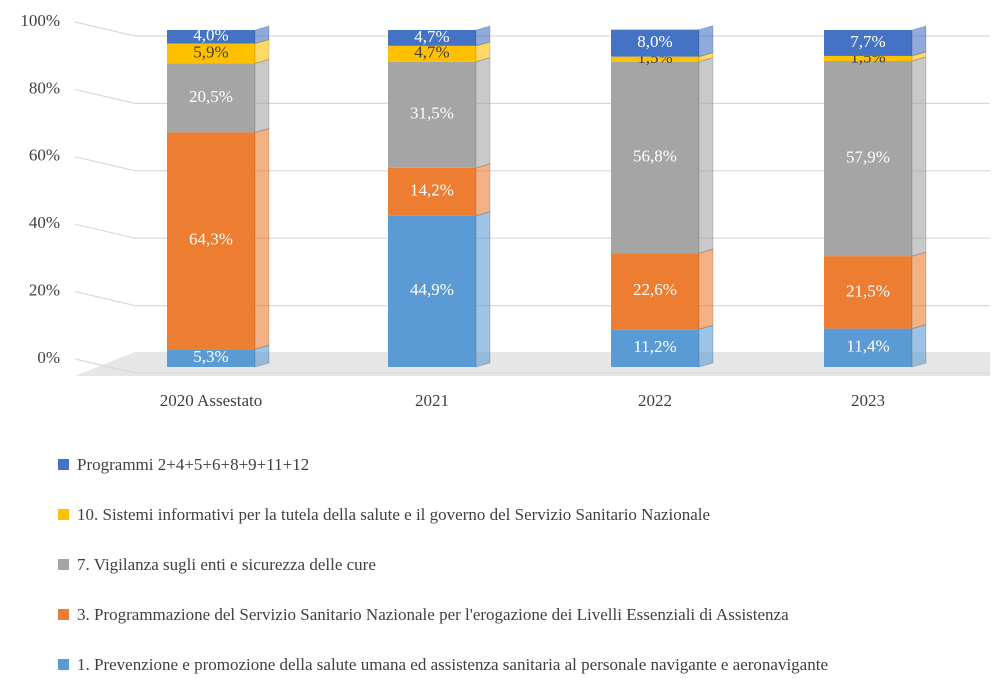 Image resolution: width=993 pixels, height=693 pixels. I want to click on value-label: 11,4%, so click(867, 346).